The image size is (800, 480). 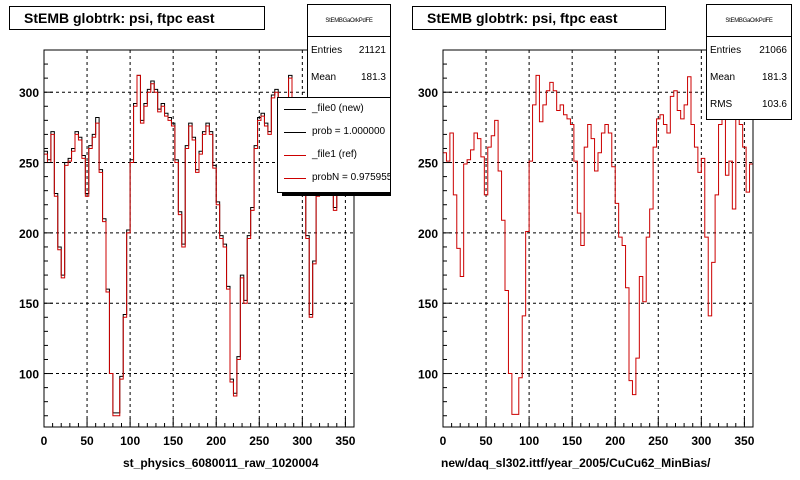 What do you see at coordinates (372, 50) in the screenshot?
I see `left-stats-entries-value: 21121` at bounding box center [372, 50].